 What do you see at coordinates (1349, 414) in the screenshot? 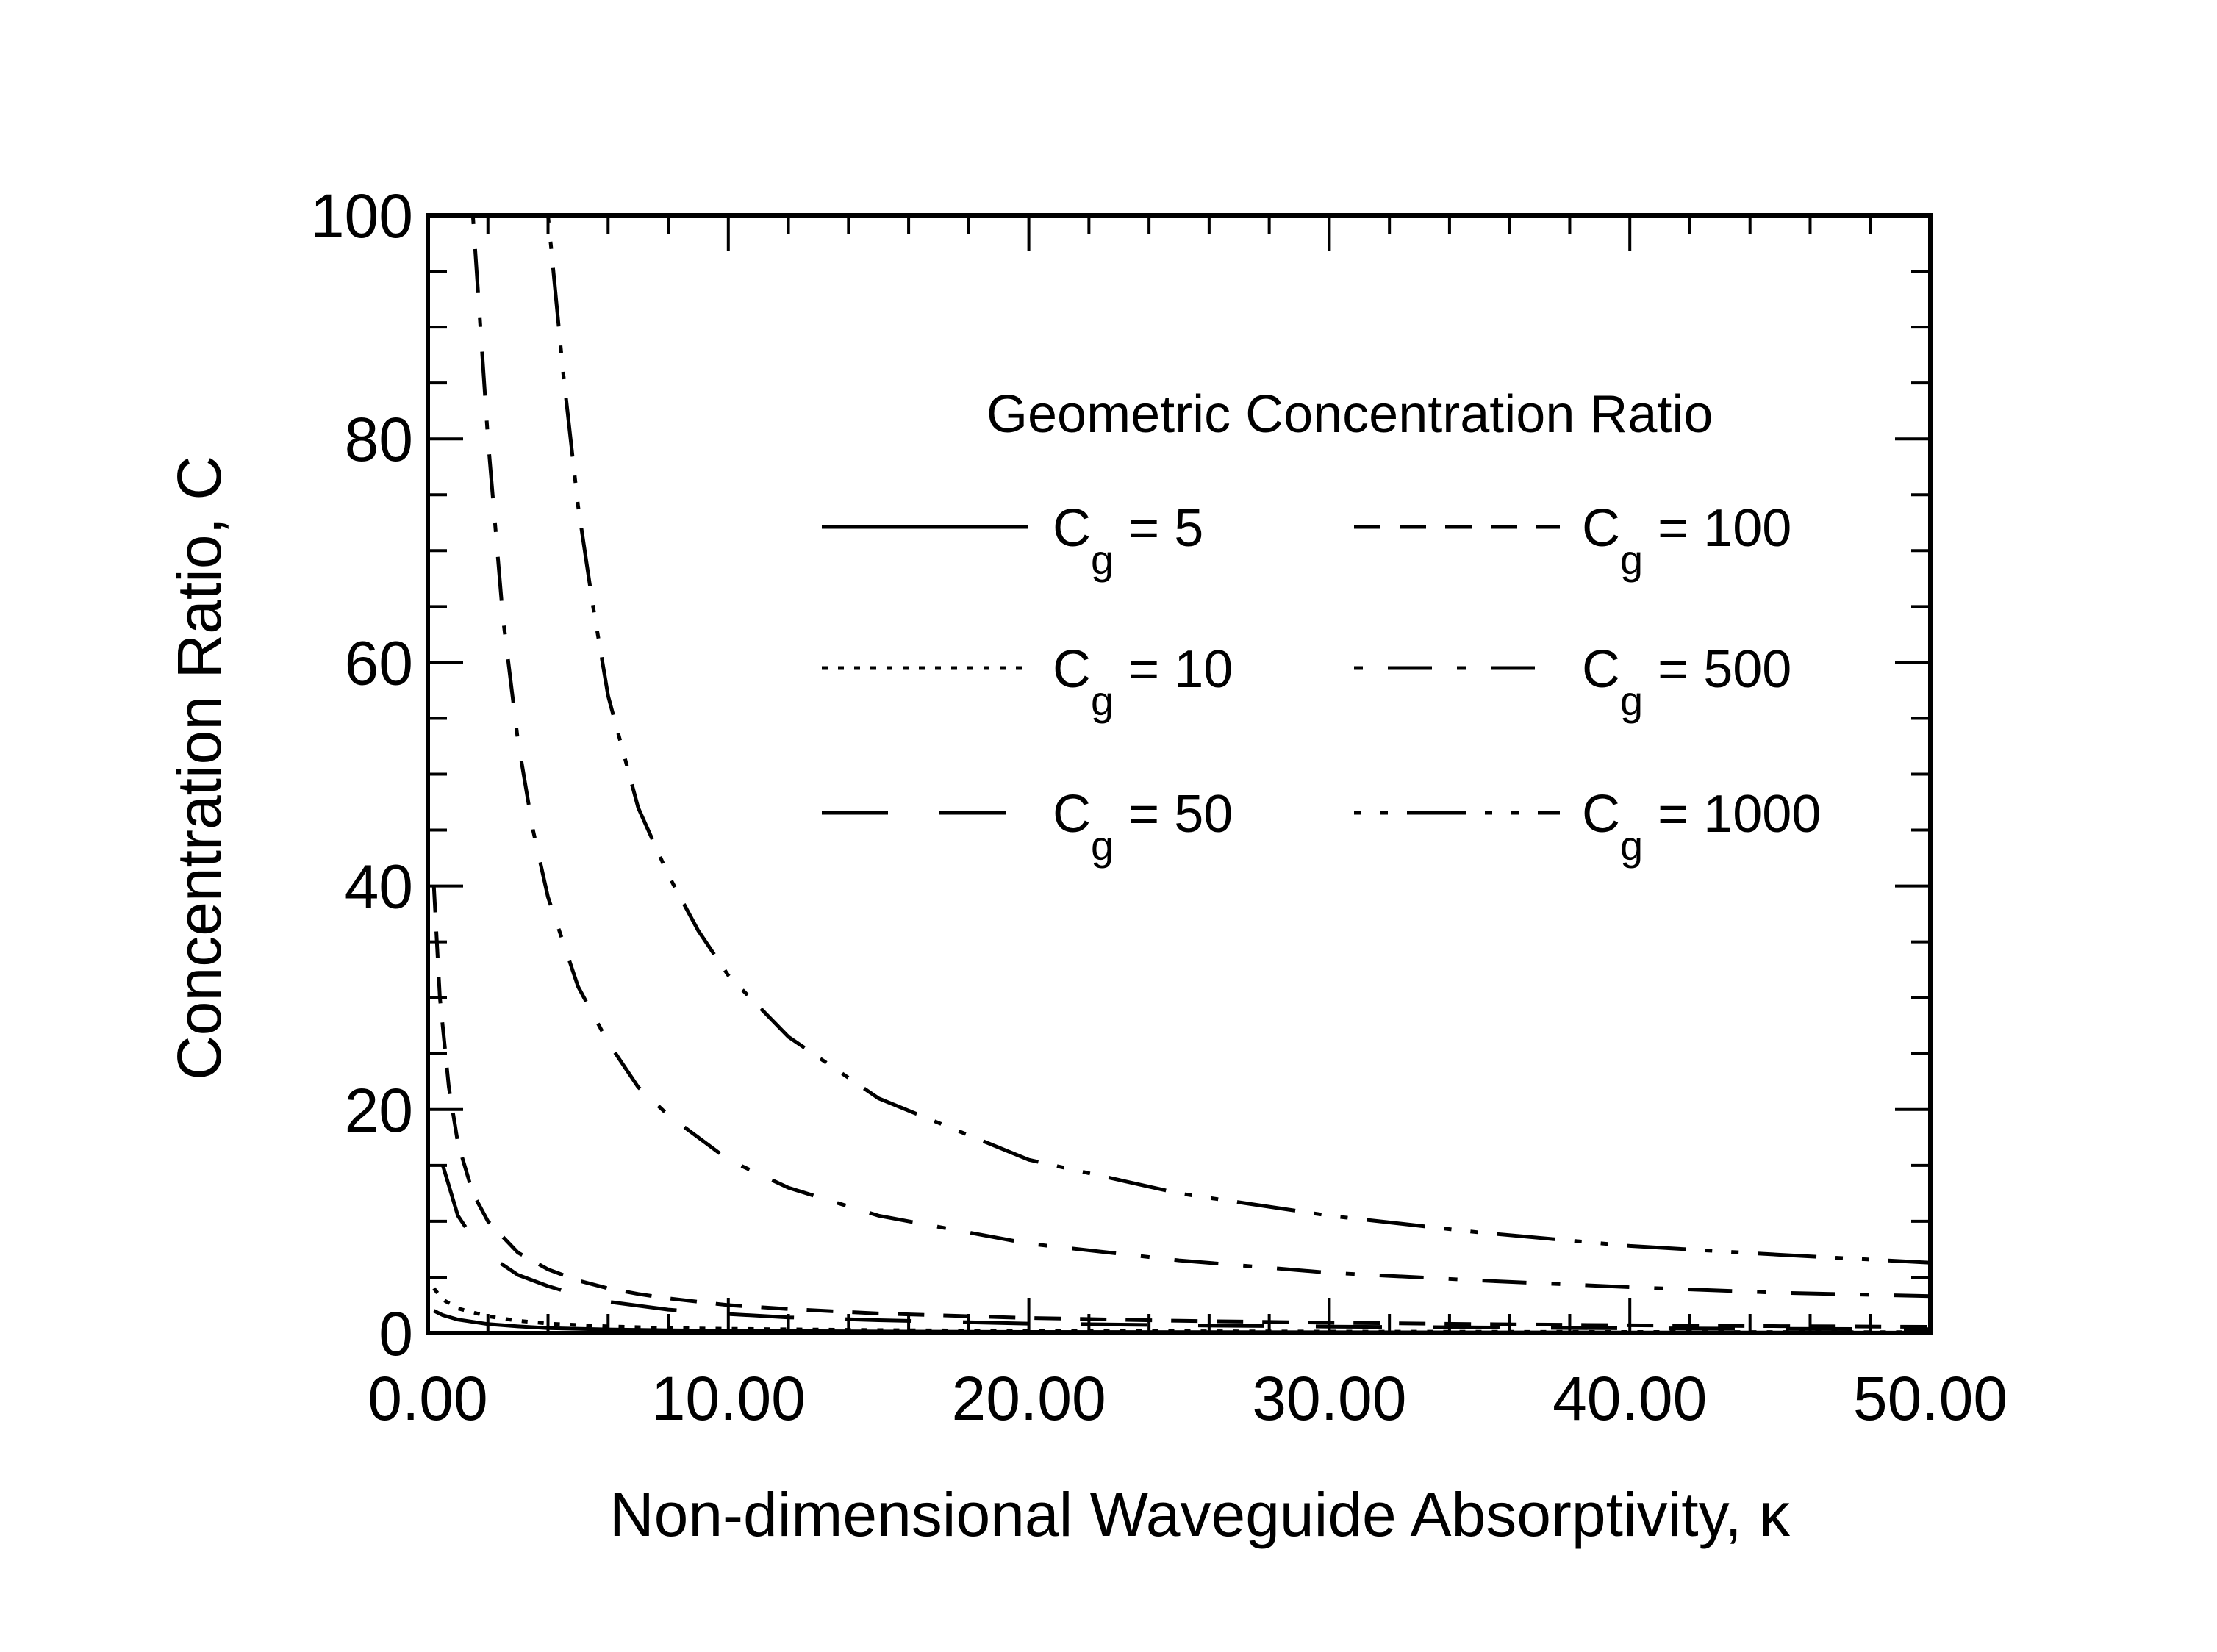
I see `legend-title: Geometric Concentration Ratio` at bounding box center [1349, 414].